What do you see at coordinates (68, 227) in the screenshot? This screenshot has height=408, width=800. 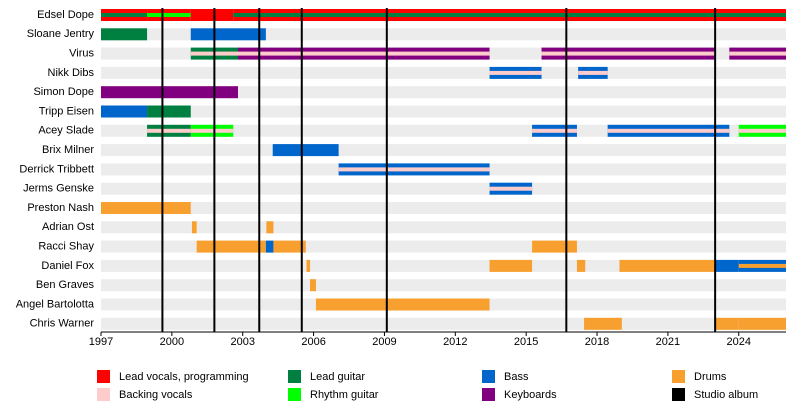 I see `member-name: Adrian Ost` at bounding box center [68, 227].